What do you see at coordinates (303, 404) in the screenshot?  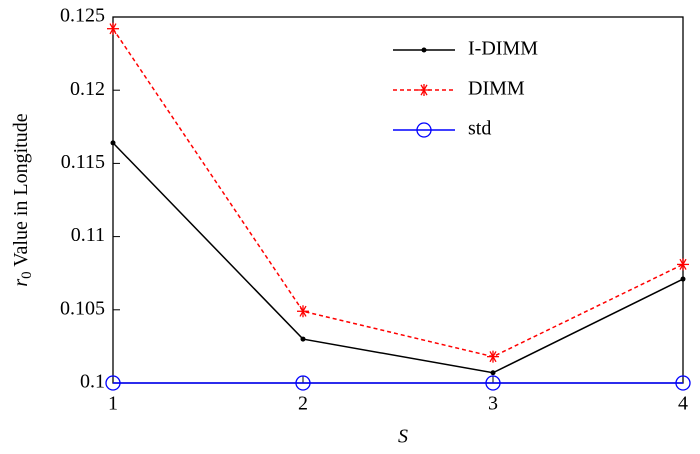 I see `x-tick-label: 2` at bounding box center [303, 404].